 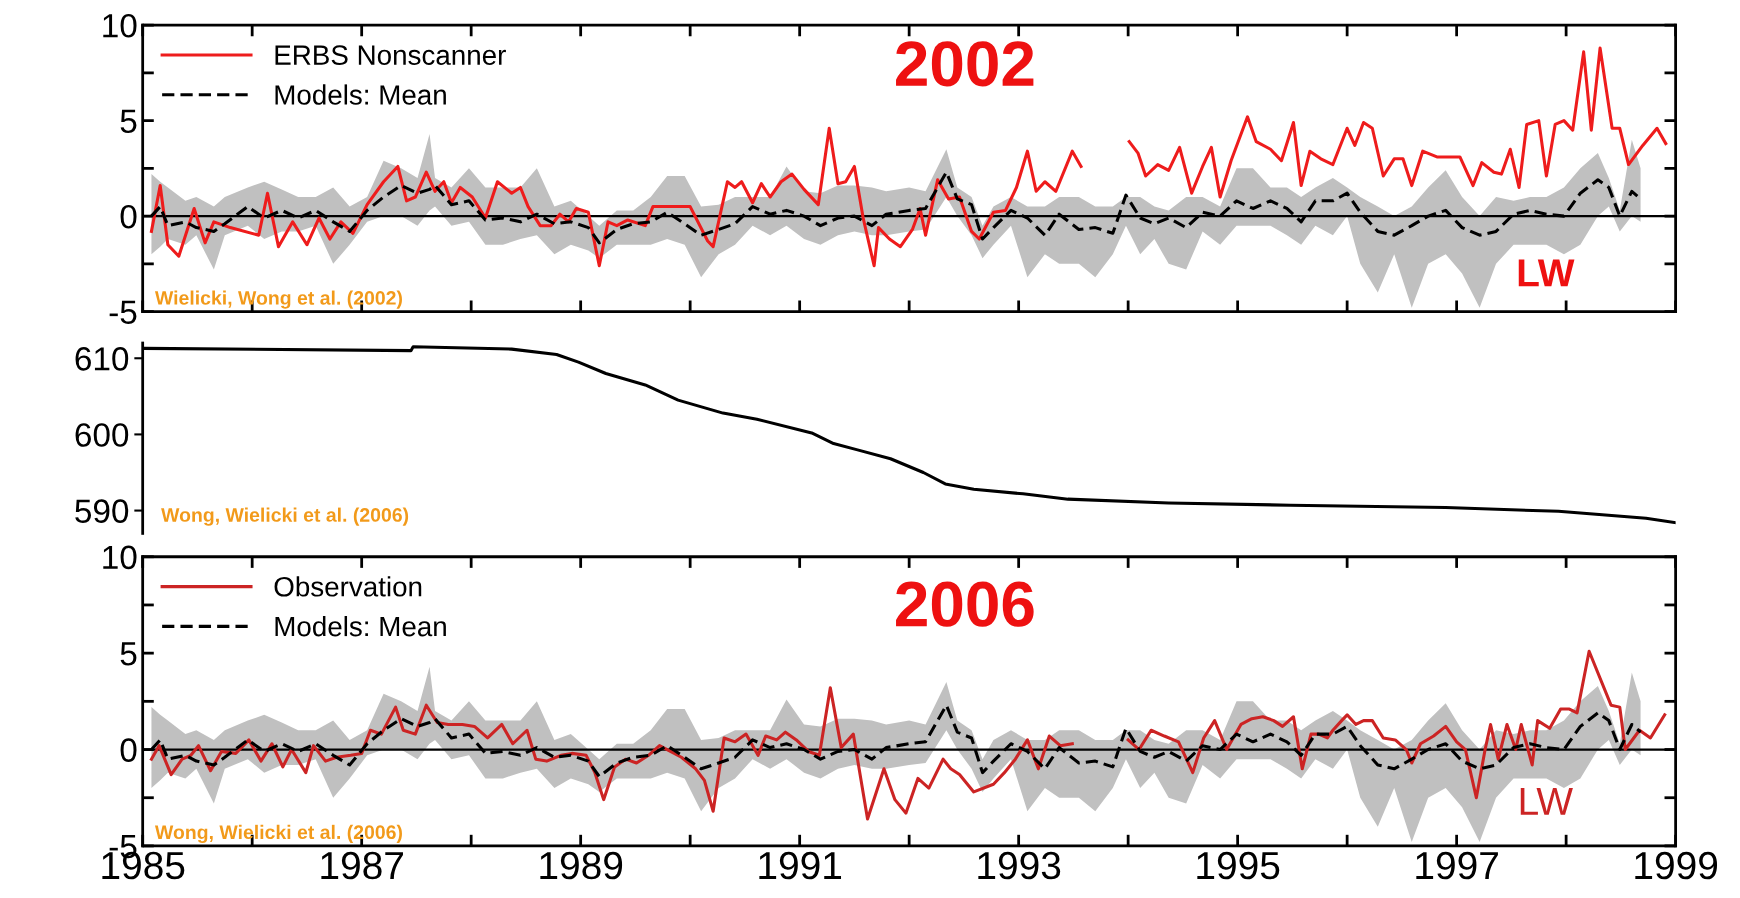 I want to click on y-tick-label: 610, so click(x=102, y=359).